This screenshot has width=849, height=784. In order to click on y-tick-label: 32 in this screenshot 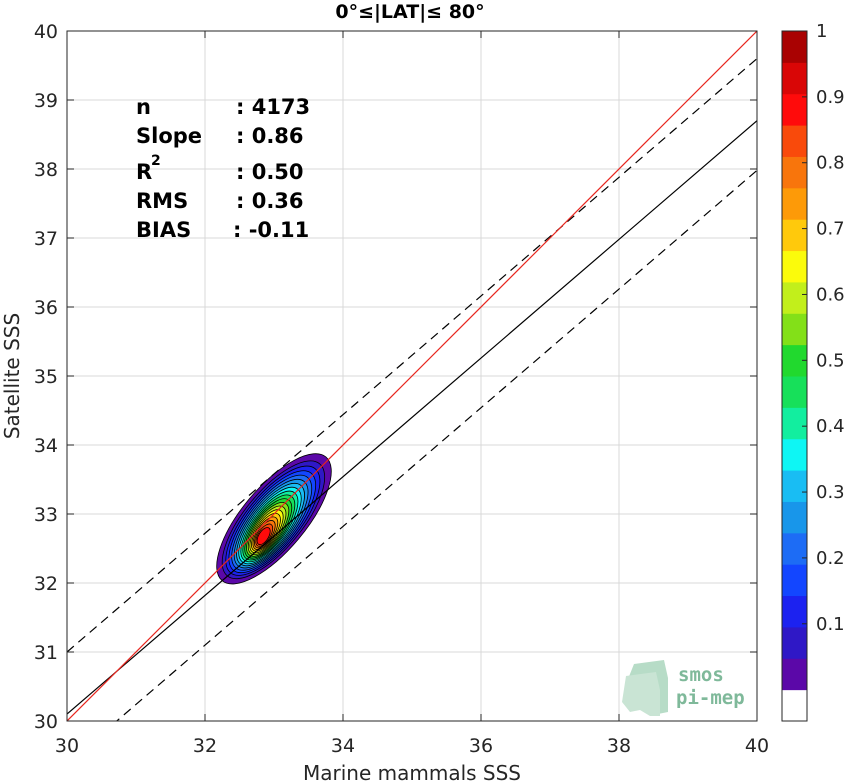, I will do `click(46, 584)`.